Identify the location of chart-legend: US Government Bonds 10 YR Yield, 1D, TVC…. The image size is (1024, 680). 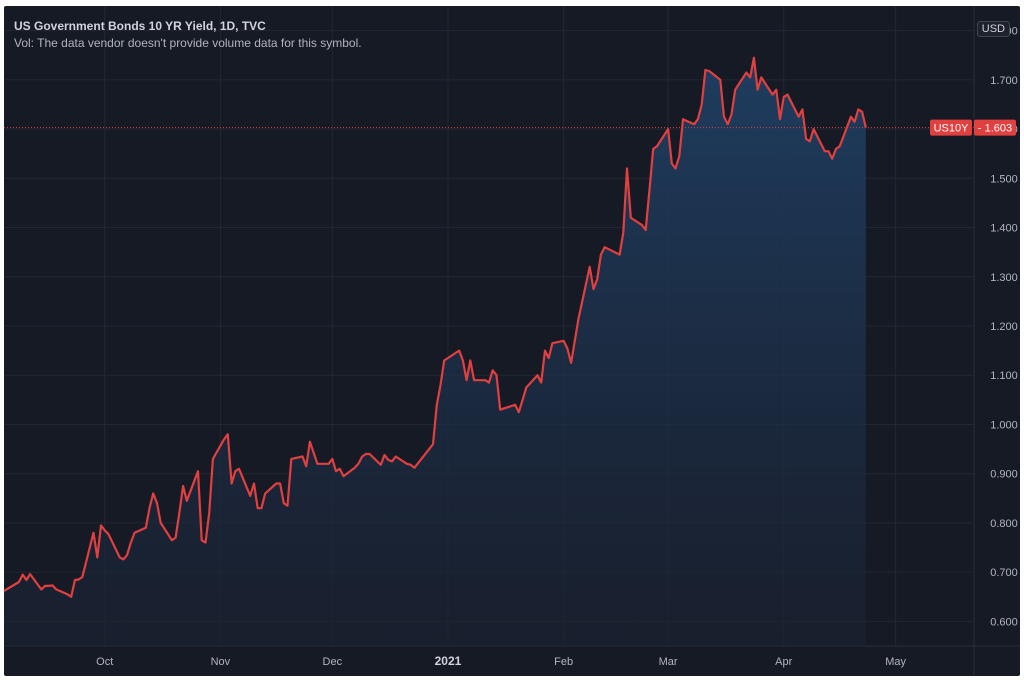
(188, 35).